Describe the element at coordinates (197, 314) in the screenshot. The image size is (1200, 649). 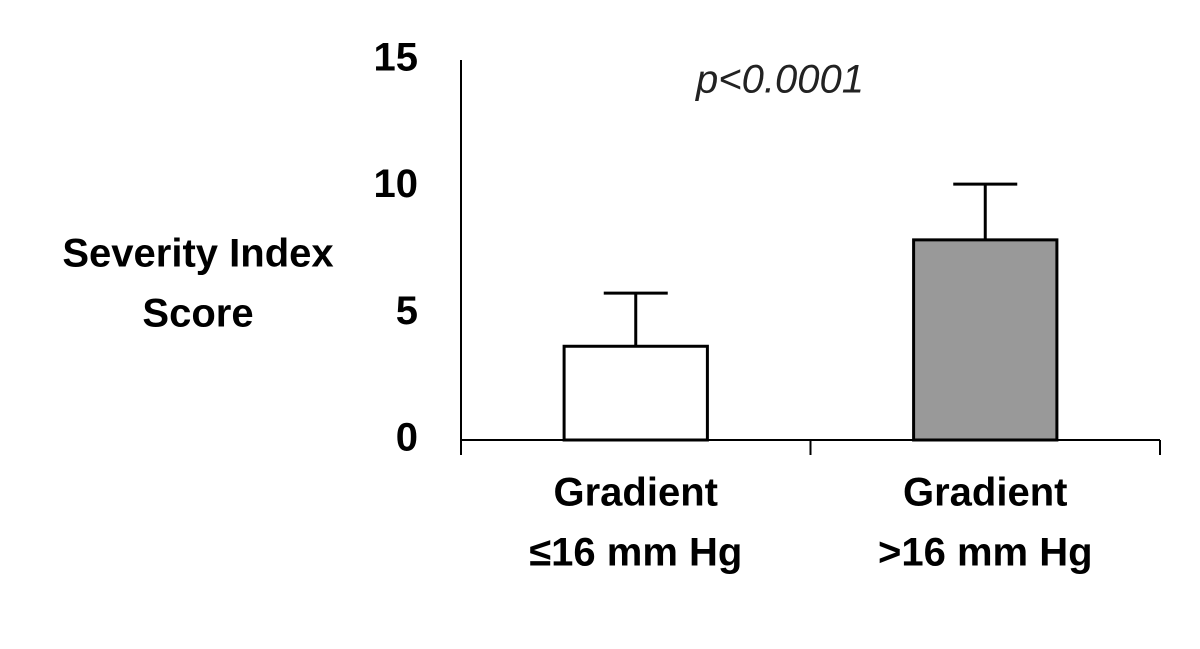
I see `y-axis-label: Score` at that location.